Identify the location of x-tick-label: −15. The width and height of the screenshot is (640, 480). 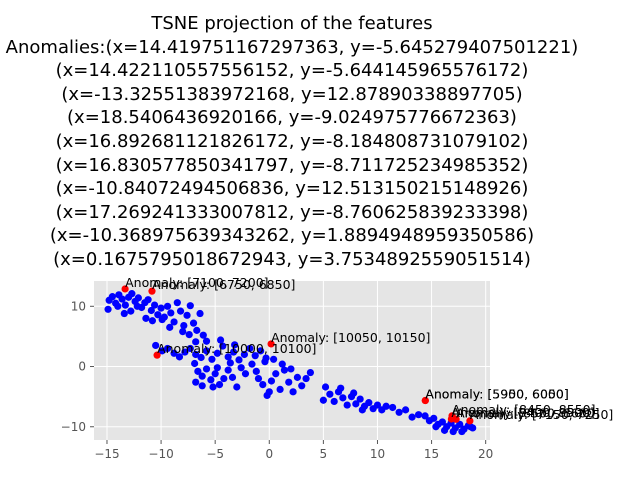
(106, 454).